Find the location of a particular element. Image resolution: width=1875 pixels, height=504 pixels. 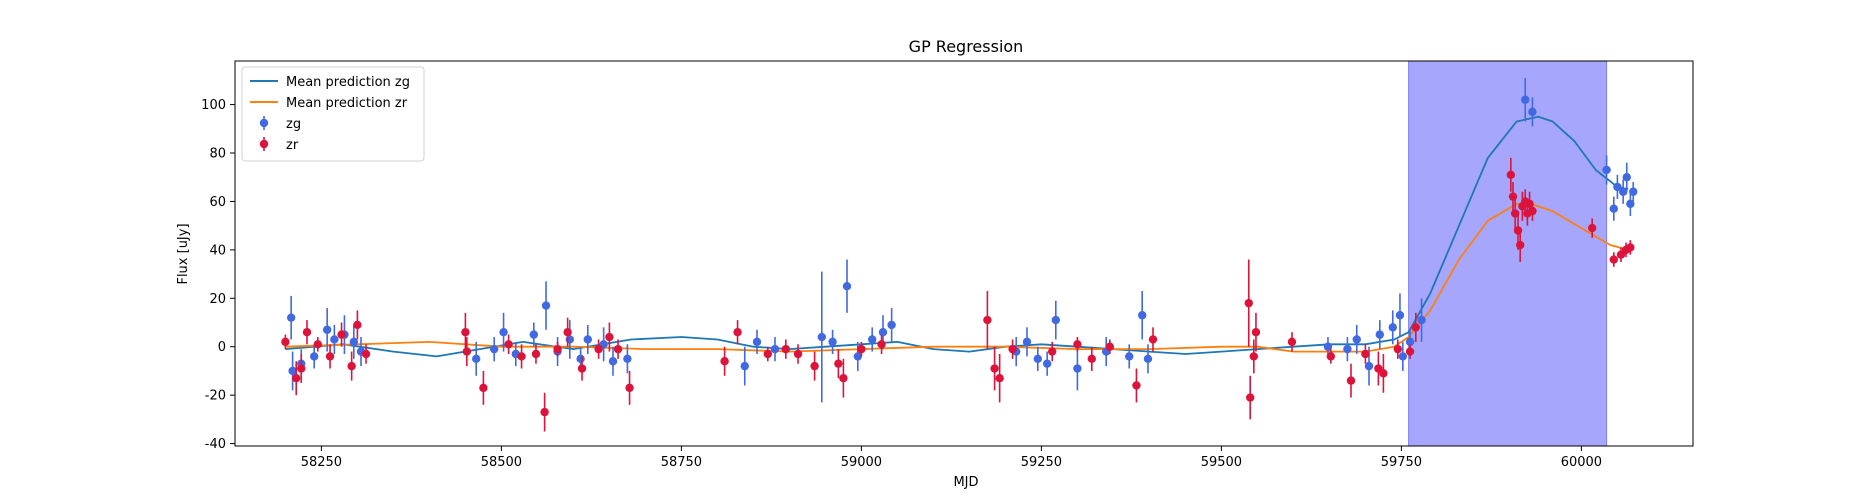

y-tick-label: -20 is located at coordinates (215, 396).